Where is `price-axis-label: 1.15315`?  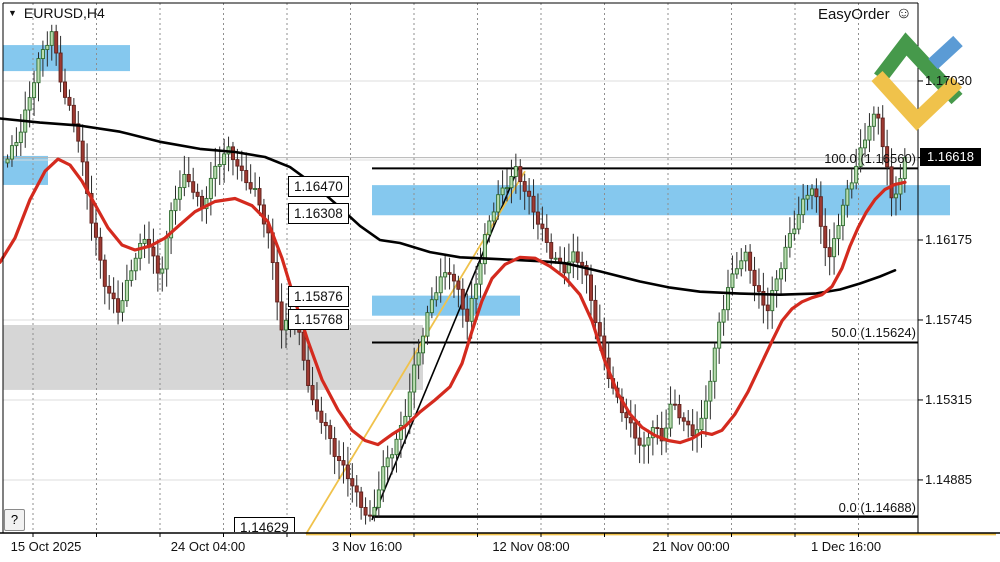 price-axis-label: 1.15315 is located at coordinates (948, 399).